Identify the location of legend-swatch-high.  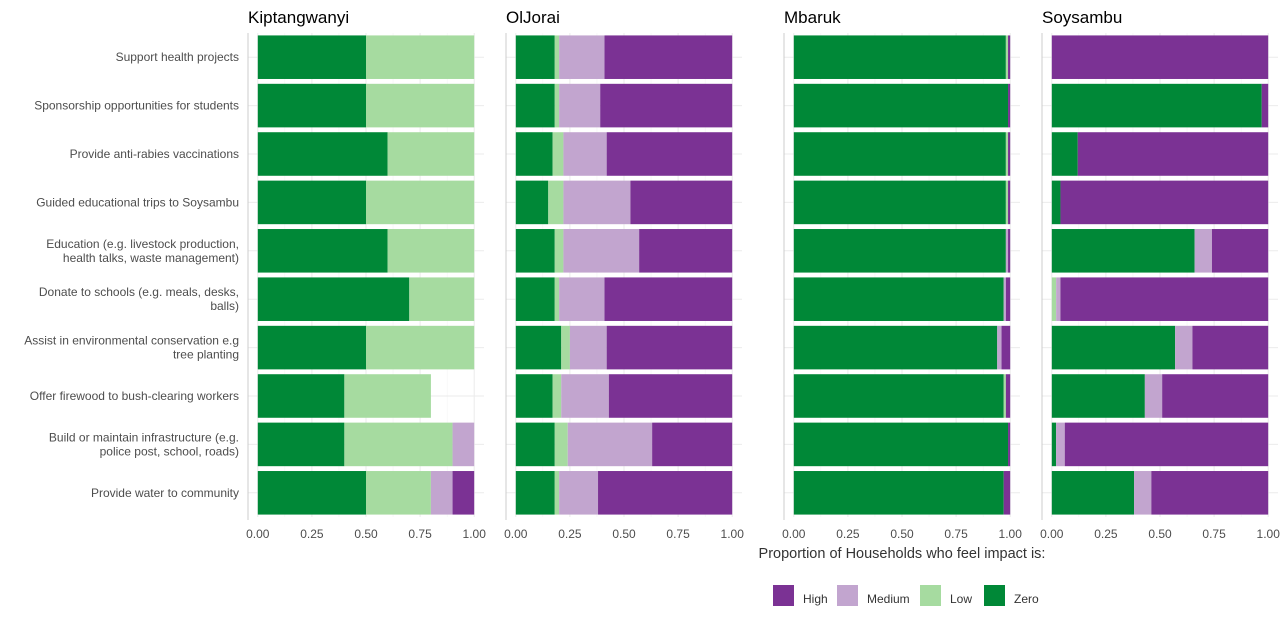
(783, 595).